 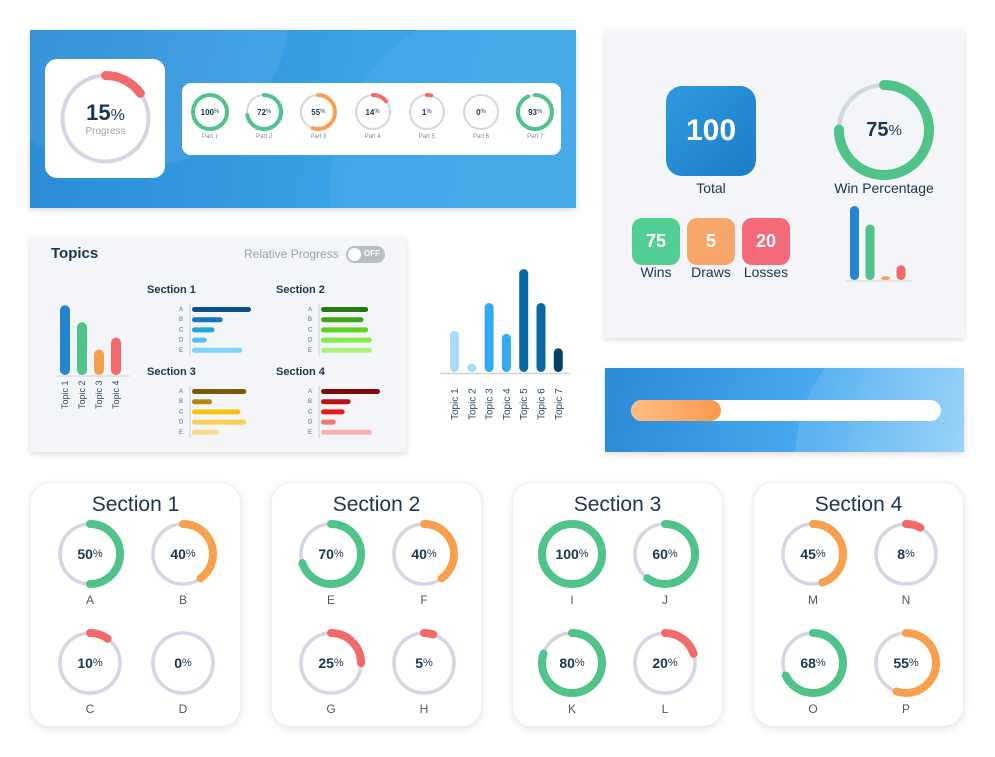 I want to click on section-m-value: 45%, so click(x=813, y=554).